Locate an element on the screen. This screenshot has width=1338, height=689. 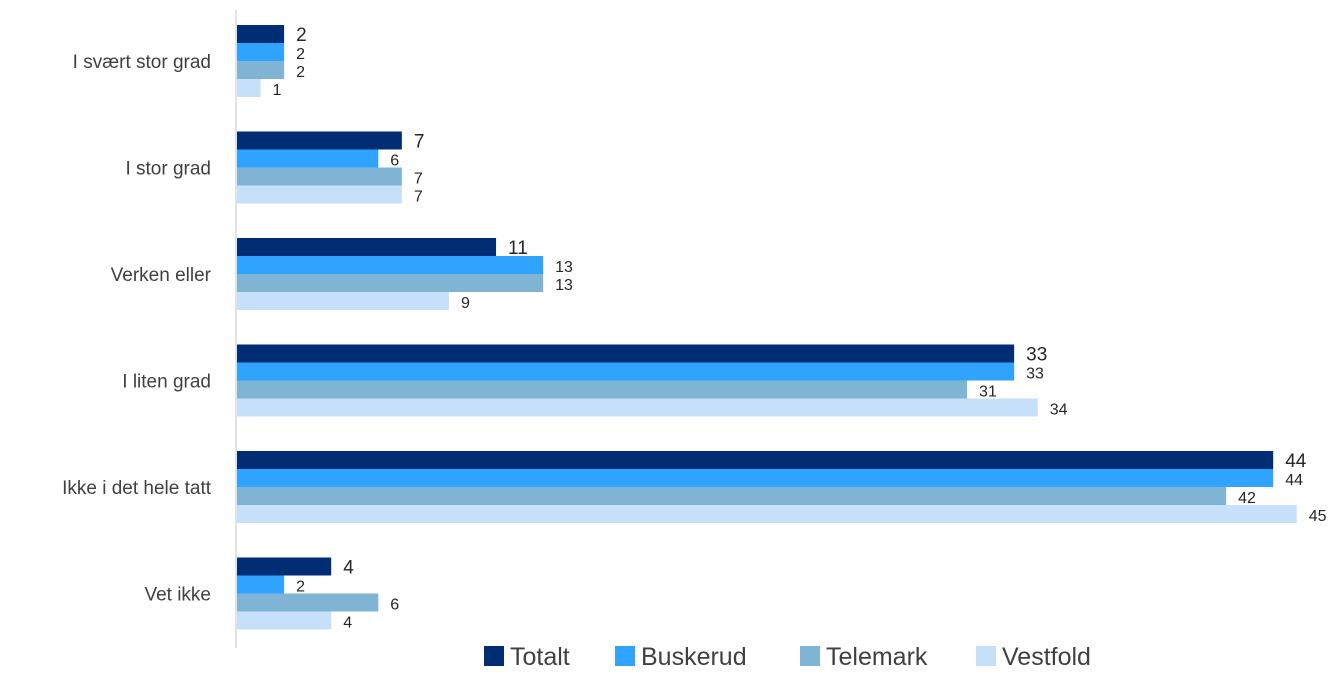
bar-buskerud-ikke-i-det-hele-tatt is located at coordinates (755, 478).